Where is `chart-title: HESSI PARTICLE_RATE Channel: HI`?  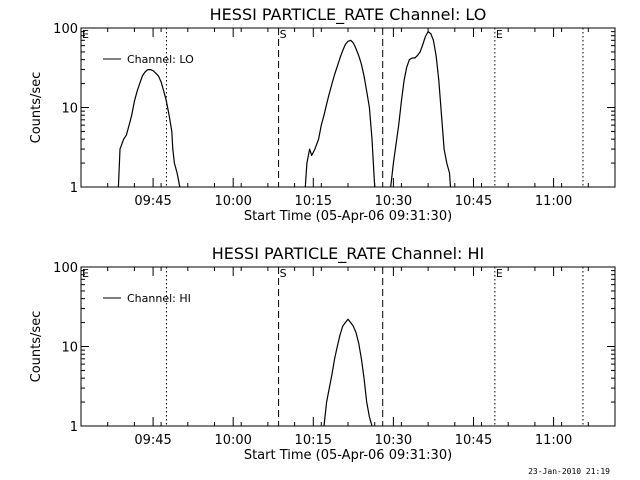 chart-title: HESSI PARTICLE_RATE Channel: HI is located at coordinates (348, 254).